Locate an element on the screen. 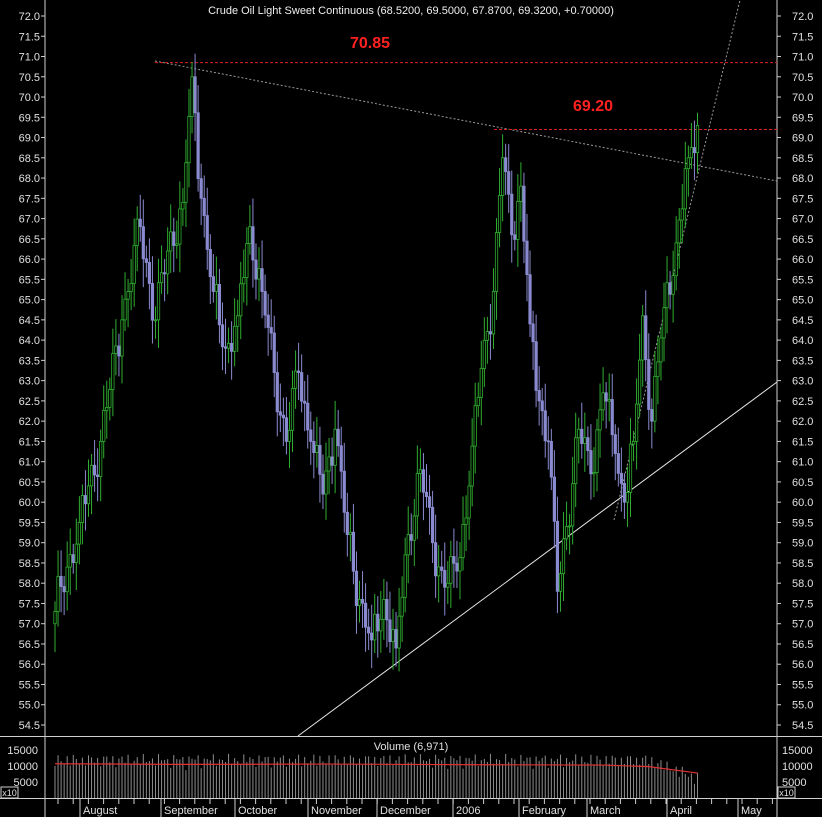  price-tick-label-left: 56.5 is located at coordinates (29, 645).